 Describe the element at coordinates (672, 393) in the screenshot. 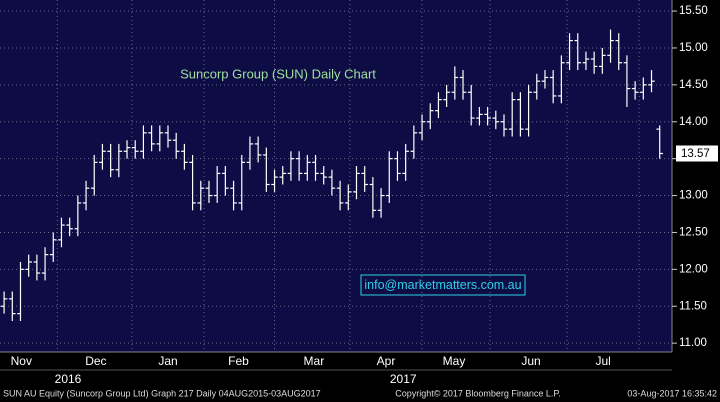

I see `footer-right: 03-Aug-2017 16:35:42` at that location.